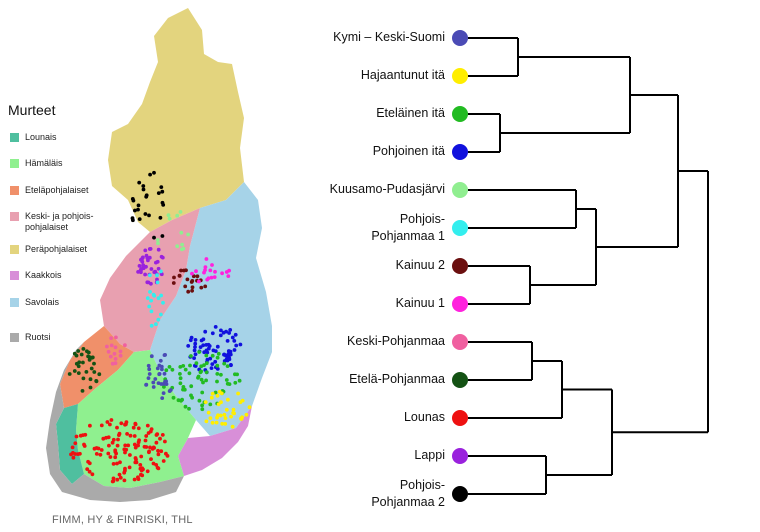 This screenshot has height=532, width=760. I want to click on dendrogram-leaf-label: Hajaantunut itä, so click(402, 75).